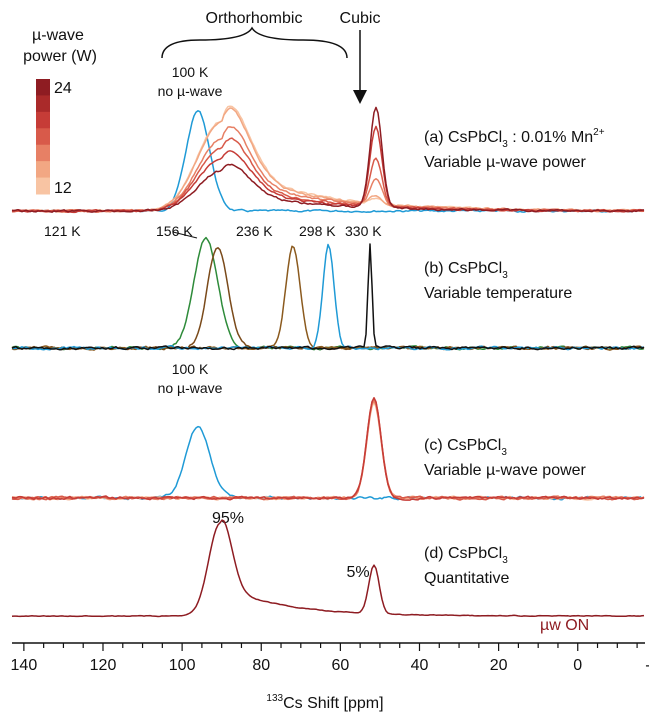  Describe the element at coordinates (360, 97) in the screenshot. I see `cubic-arrow-head` at that location.